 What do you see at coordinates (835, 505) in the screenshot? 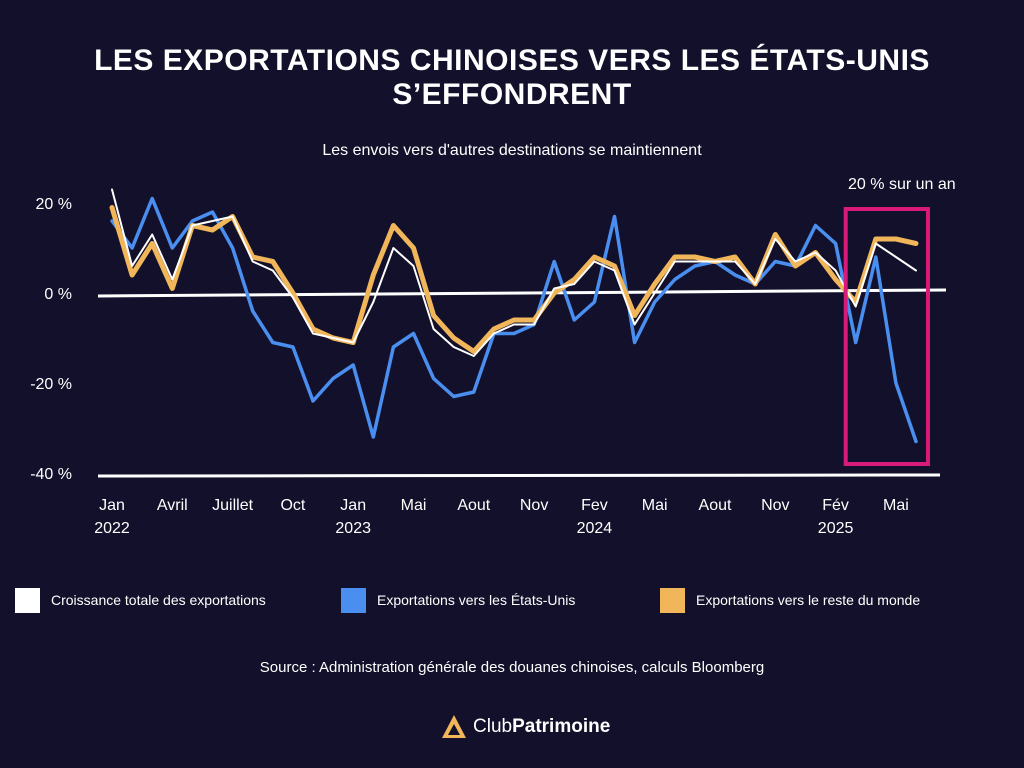
I see `x-tick-label: Fév` at bounding box center [835, 505].